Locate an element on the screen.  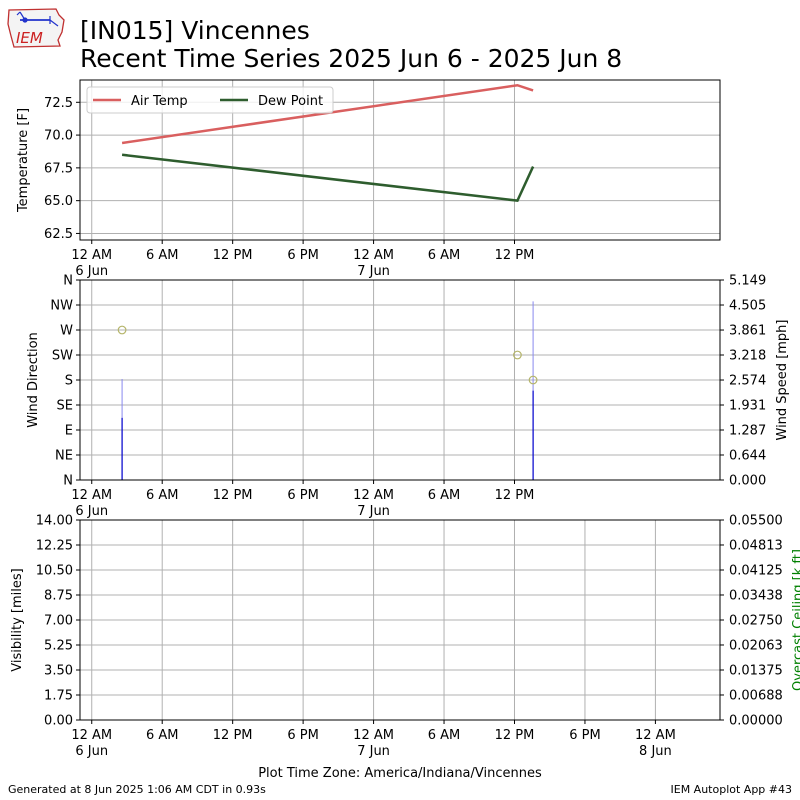
x-tick-date-label: 8 Jun is located at coordinates (655, 751).